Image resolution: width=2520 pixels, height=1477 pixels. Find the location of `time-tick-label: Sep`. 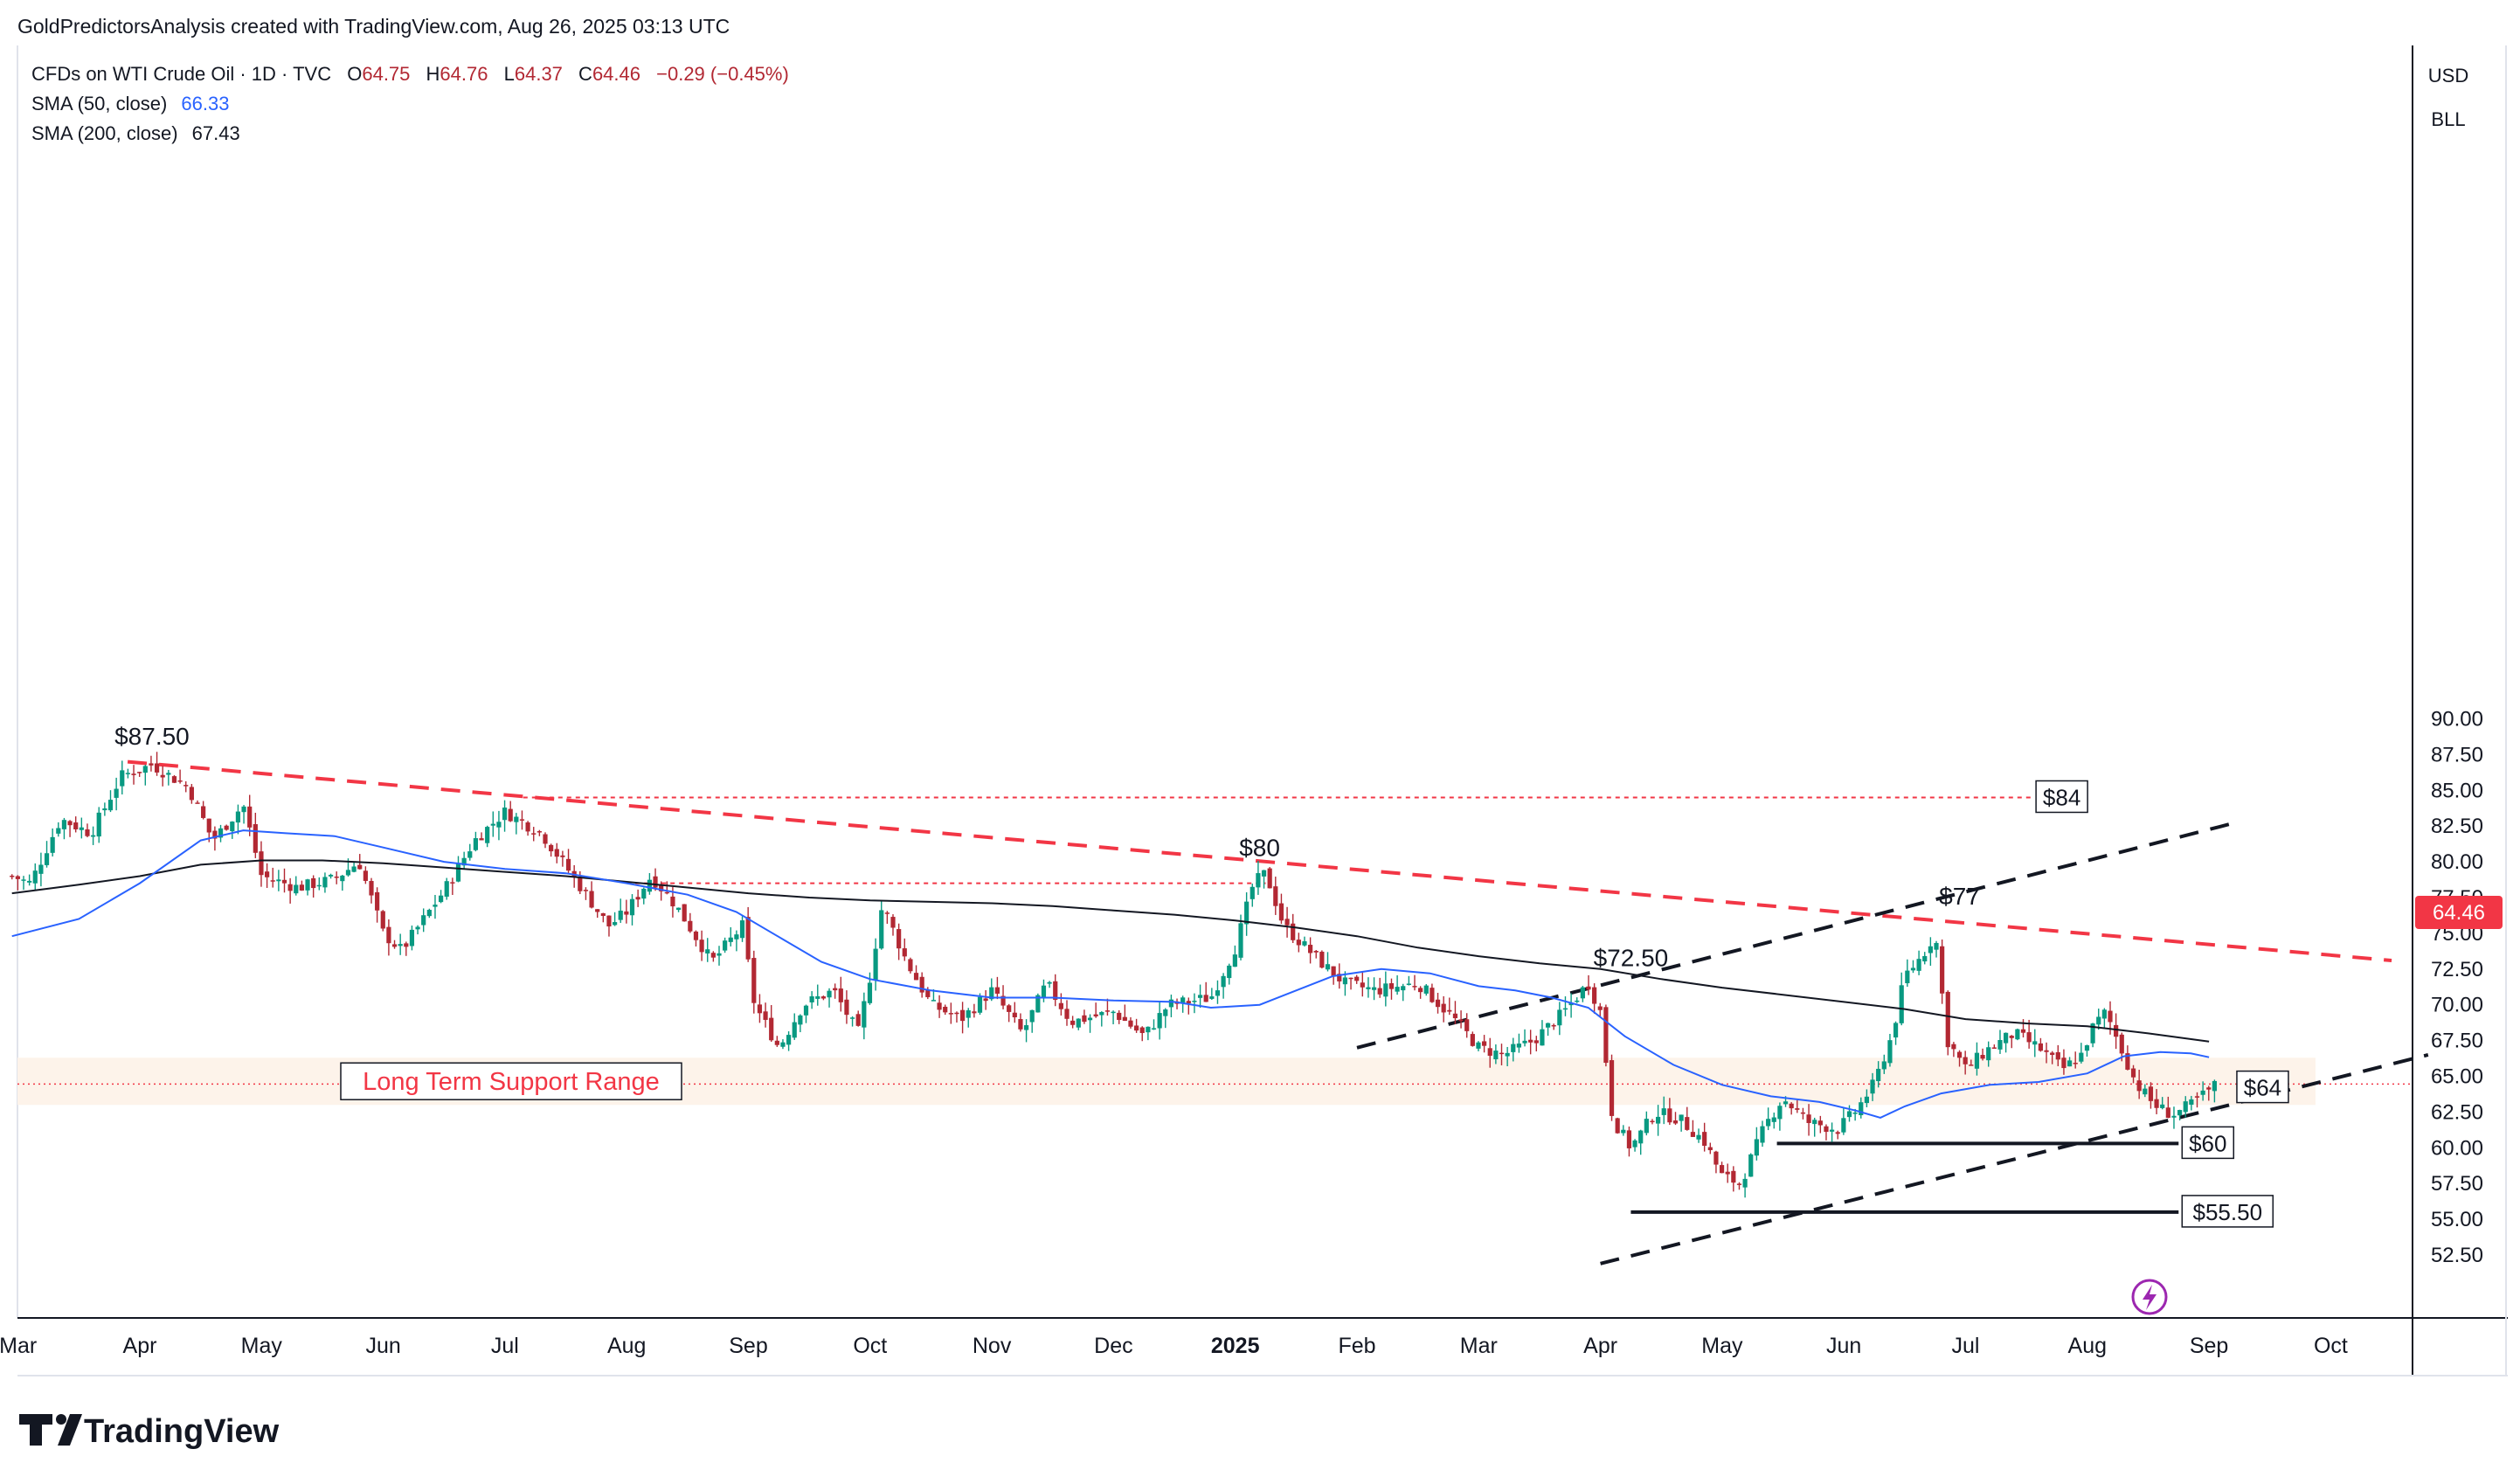

time-tick-label: Sep is located at coordinates (2209, 1346).